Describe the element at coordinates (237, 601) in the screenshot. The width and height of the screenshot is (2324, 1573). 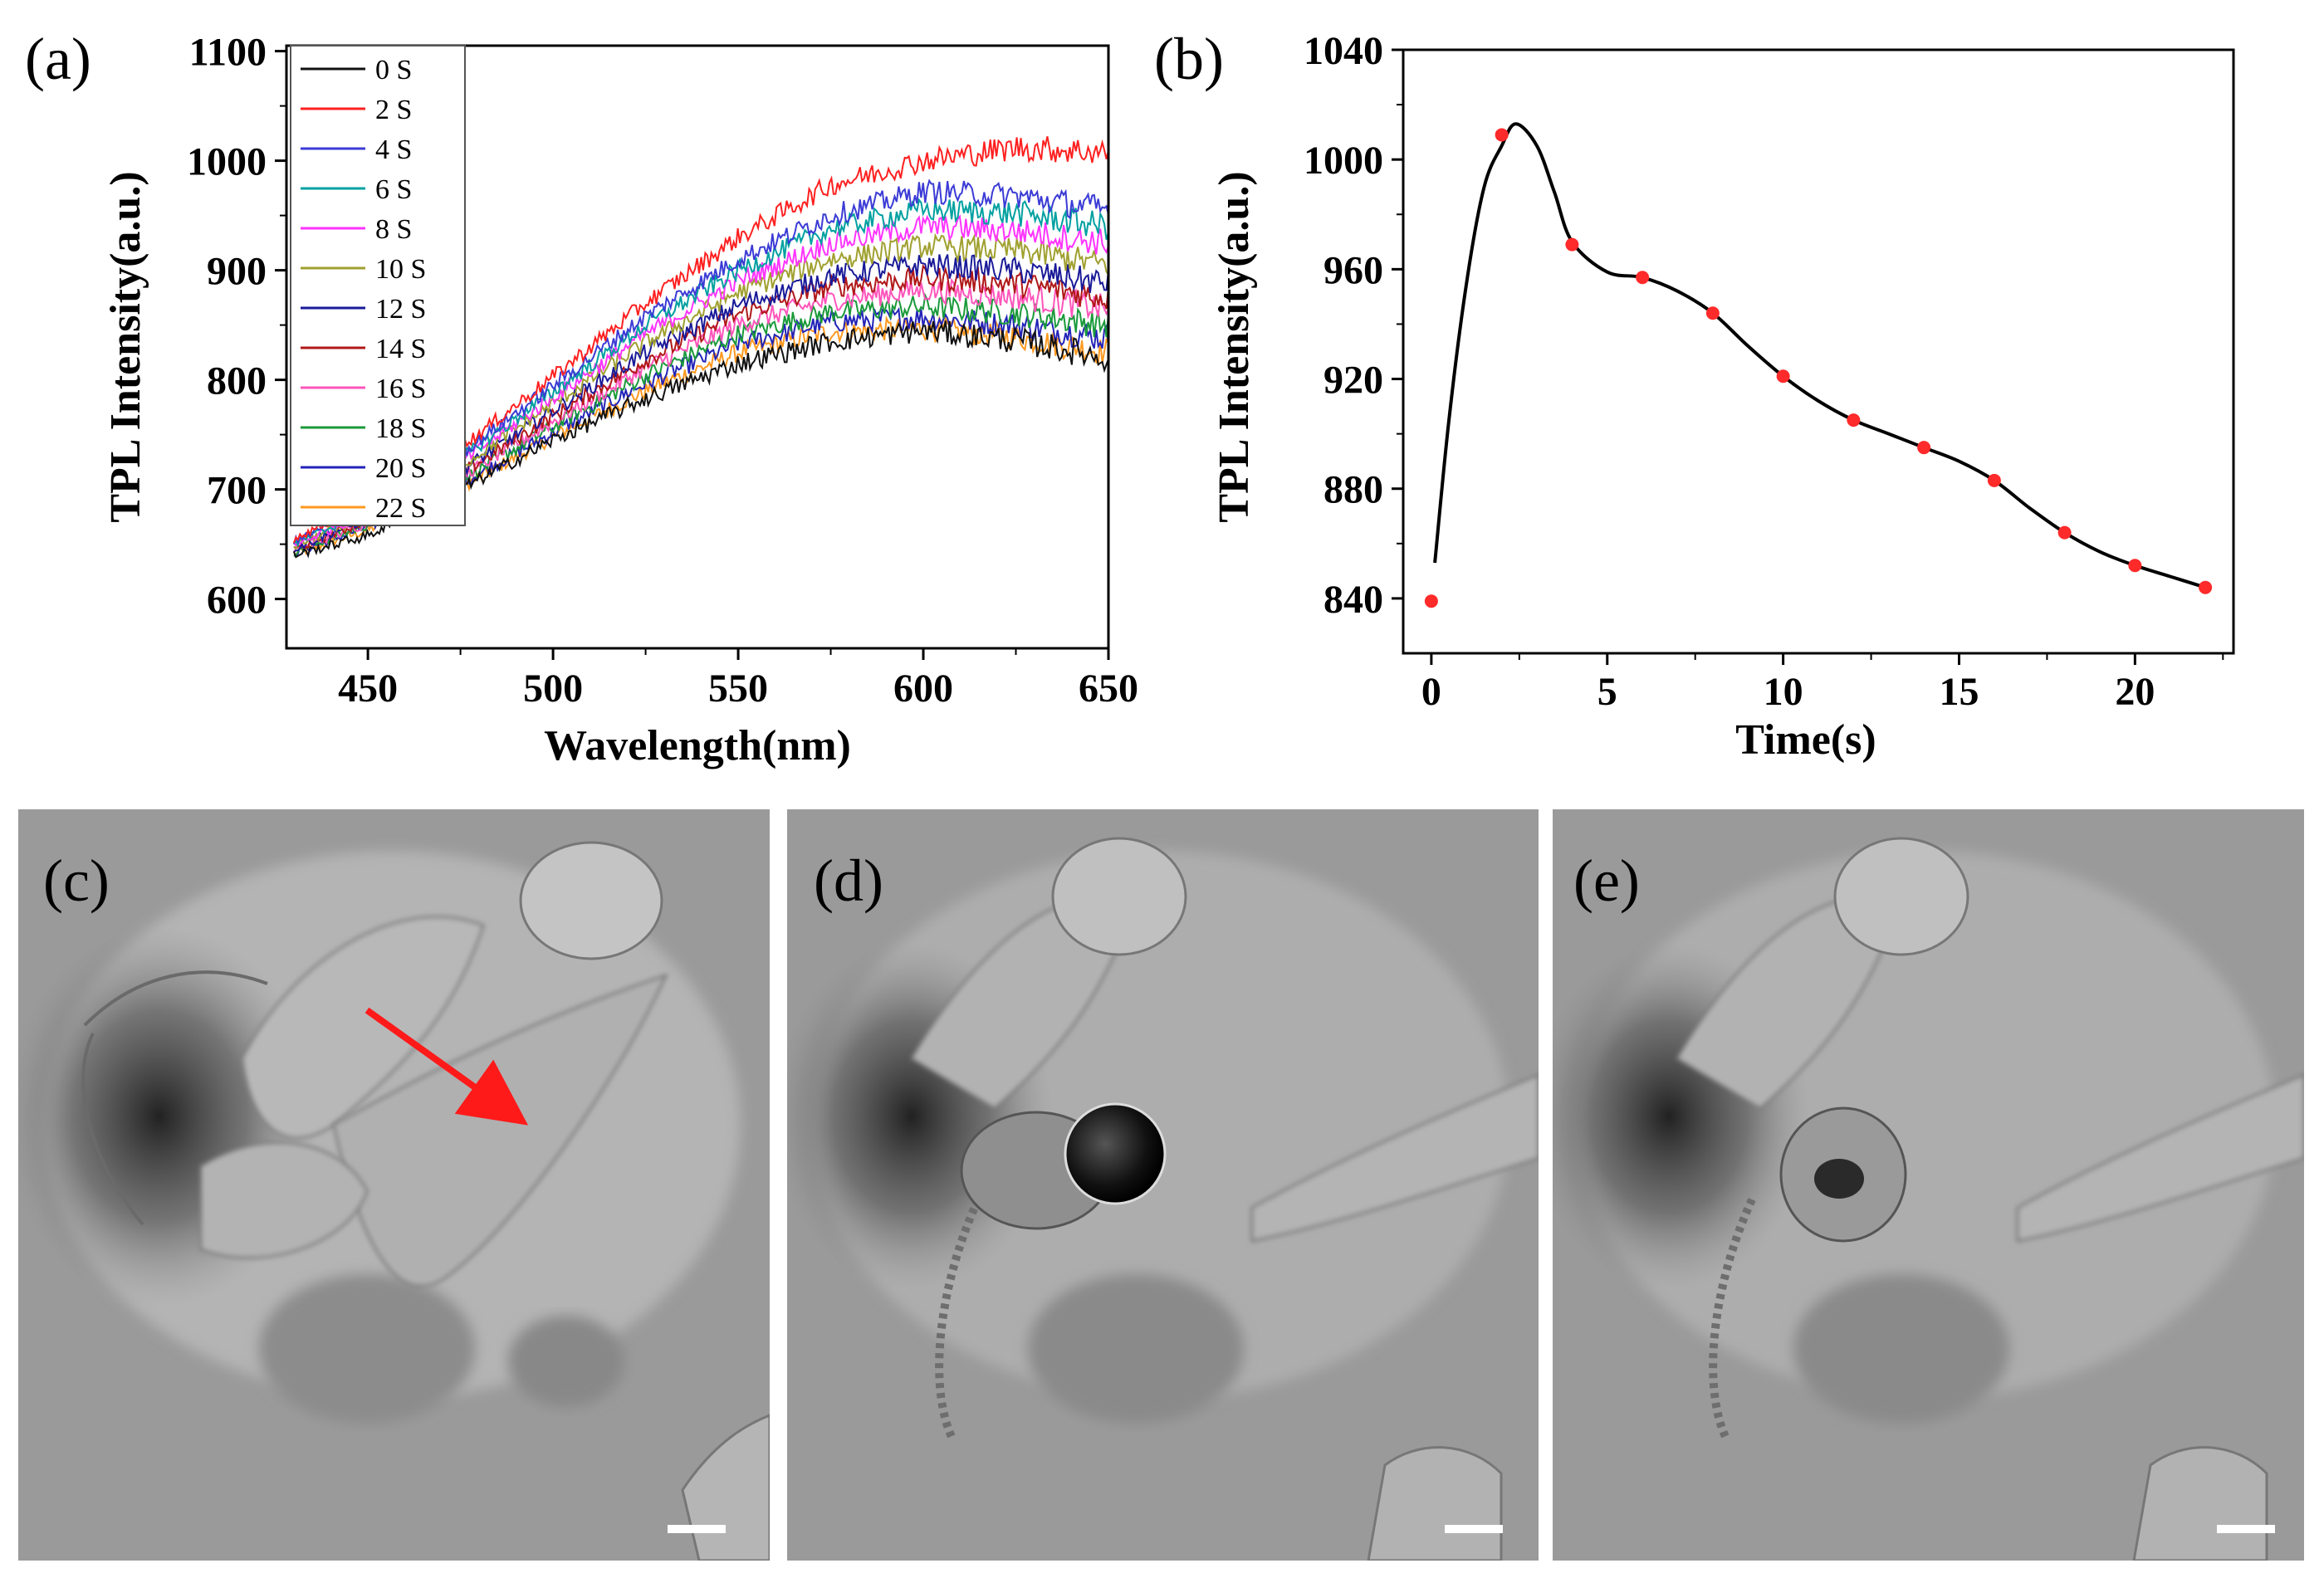
I see `y-tick-label: 600` at that location.